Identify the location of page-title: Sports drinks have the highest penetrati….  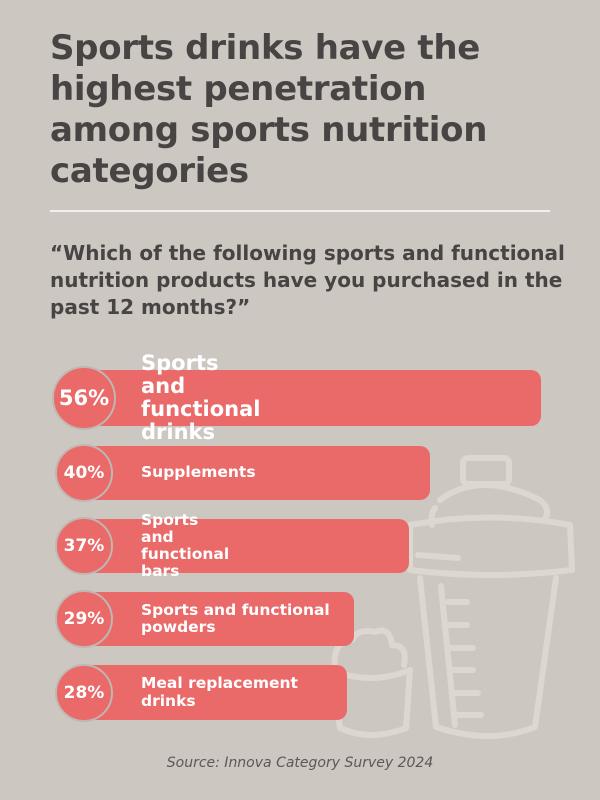
(269, 109).